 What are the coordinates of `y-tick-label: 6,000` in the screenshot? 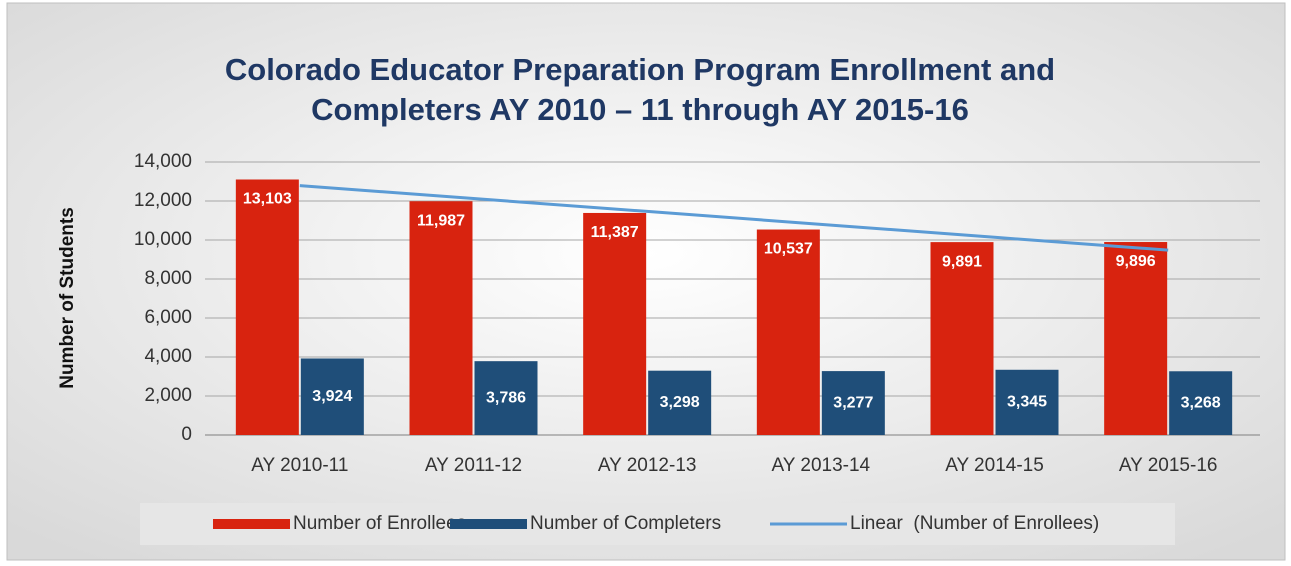 It's located at (168, 317).